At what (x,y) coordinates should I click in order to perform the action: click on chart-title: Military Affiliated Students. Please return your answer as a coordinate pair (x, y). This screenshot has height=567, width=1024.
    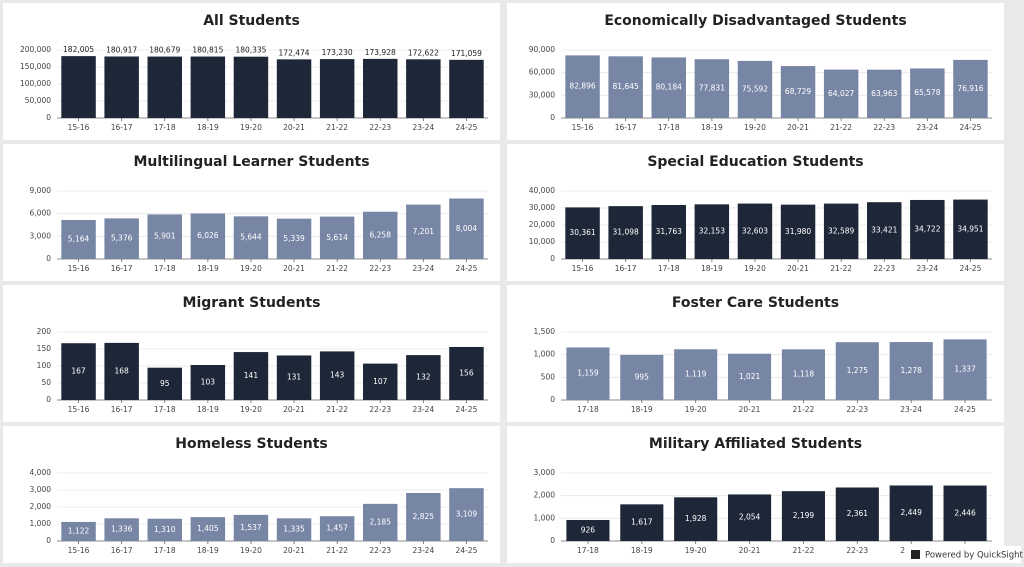
    Looking at the image, I should click on (755, 444).